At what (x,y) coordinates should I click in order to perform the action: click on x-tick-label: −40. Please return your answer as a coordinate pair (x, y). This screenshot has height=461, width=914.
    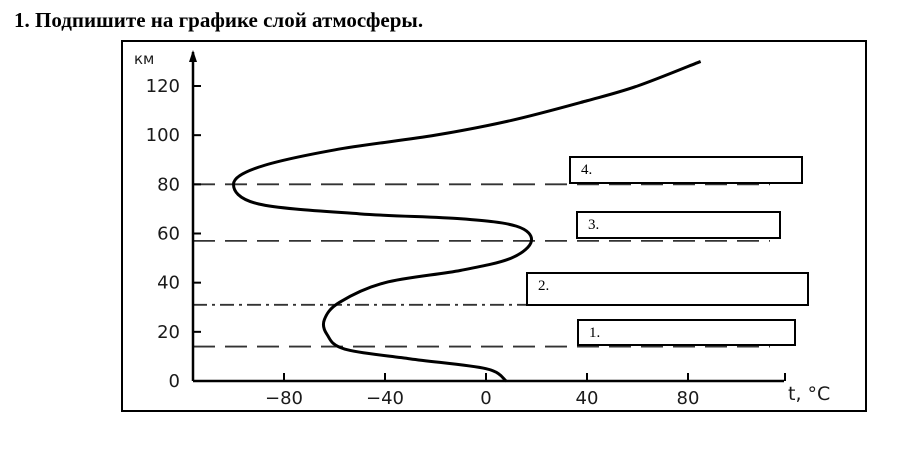
    Looking at the image, I should click on (385, 398).